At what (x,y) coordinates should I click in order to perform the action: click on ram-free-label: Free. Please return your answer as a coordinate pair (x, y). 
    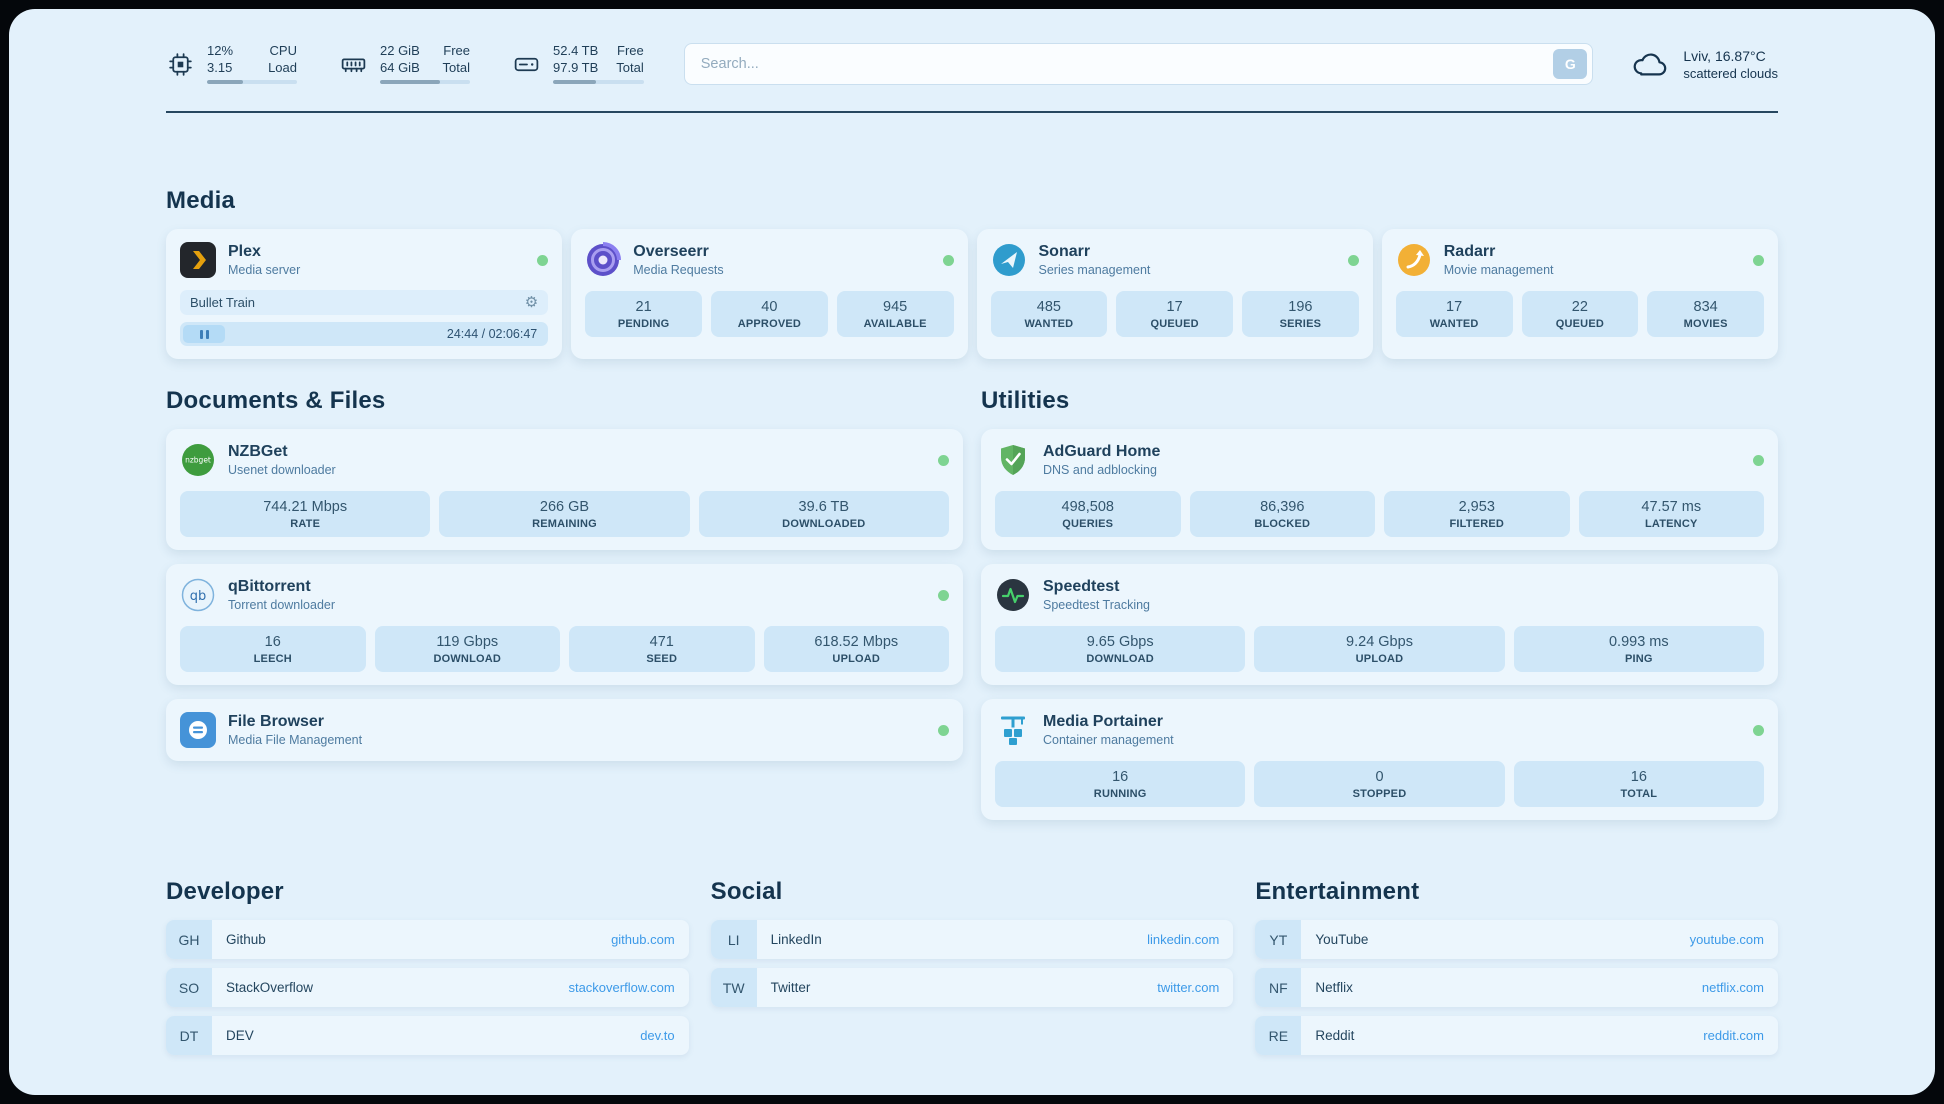
    Looking at the image, I should click on (456, 51).